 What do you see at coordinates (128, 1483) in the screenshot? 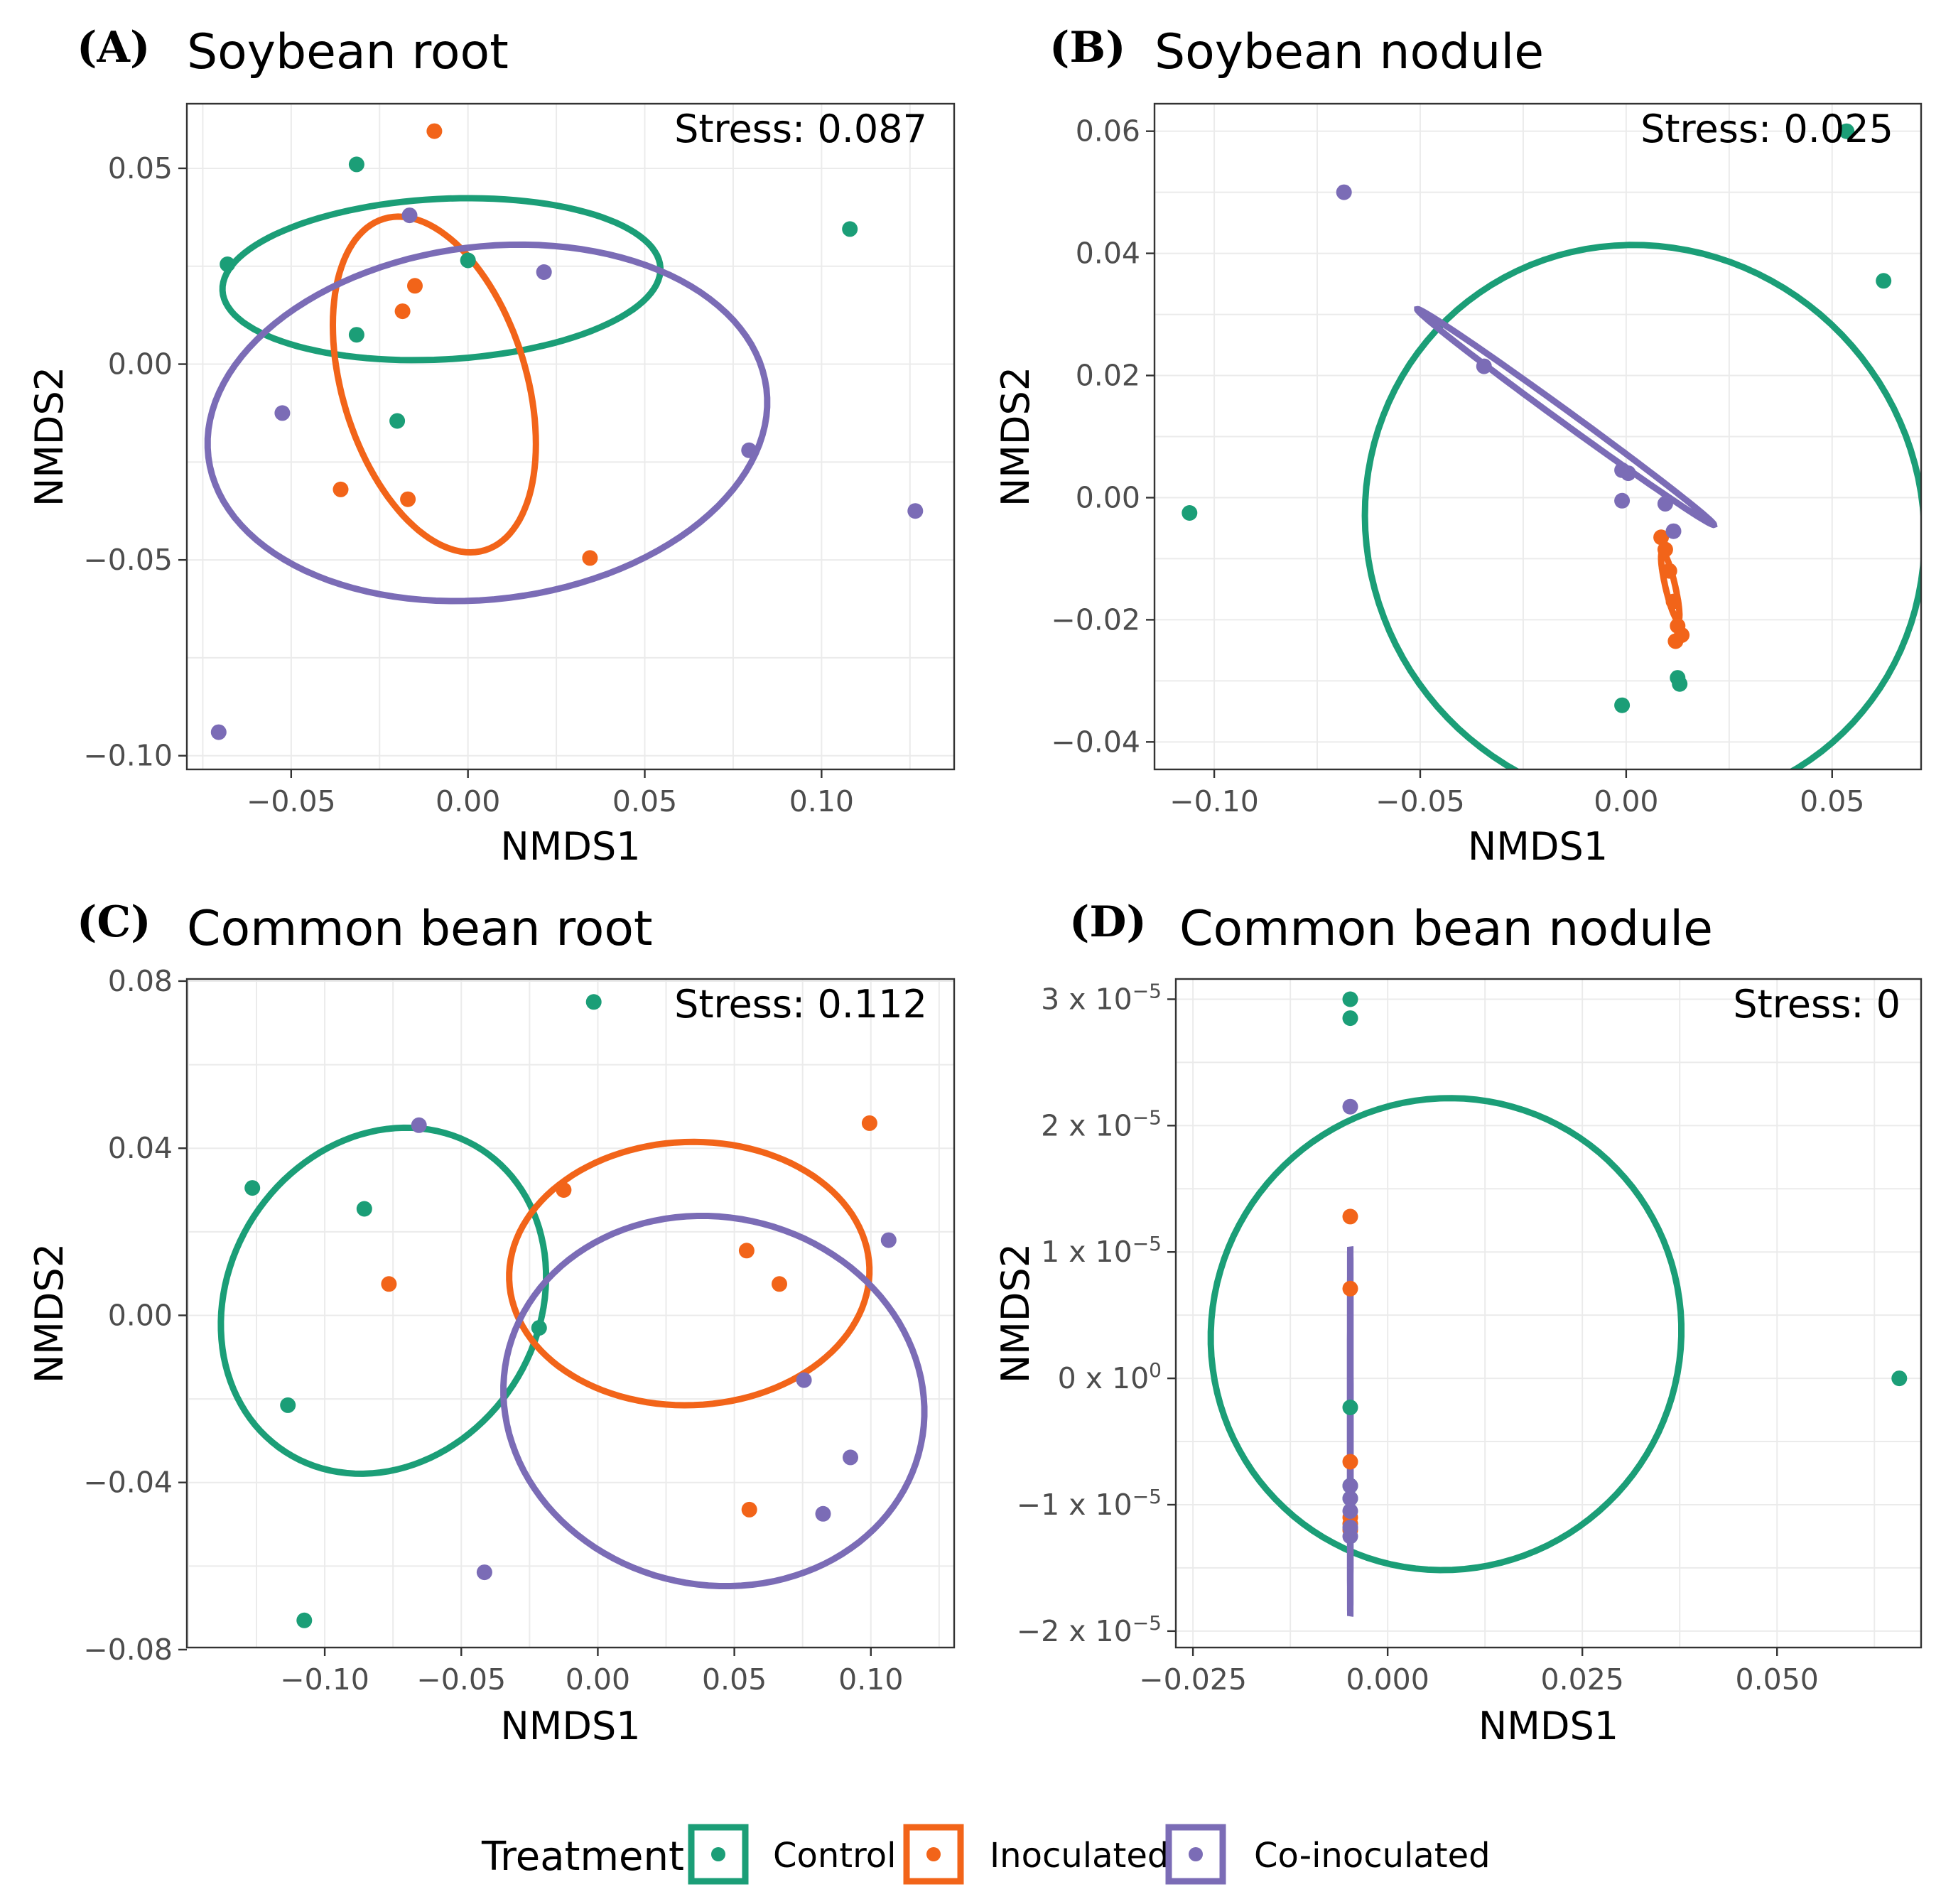
I see `y-tick-label: −0.04` at bounding box center [128, 1483].